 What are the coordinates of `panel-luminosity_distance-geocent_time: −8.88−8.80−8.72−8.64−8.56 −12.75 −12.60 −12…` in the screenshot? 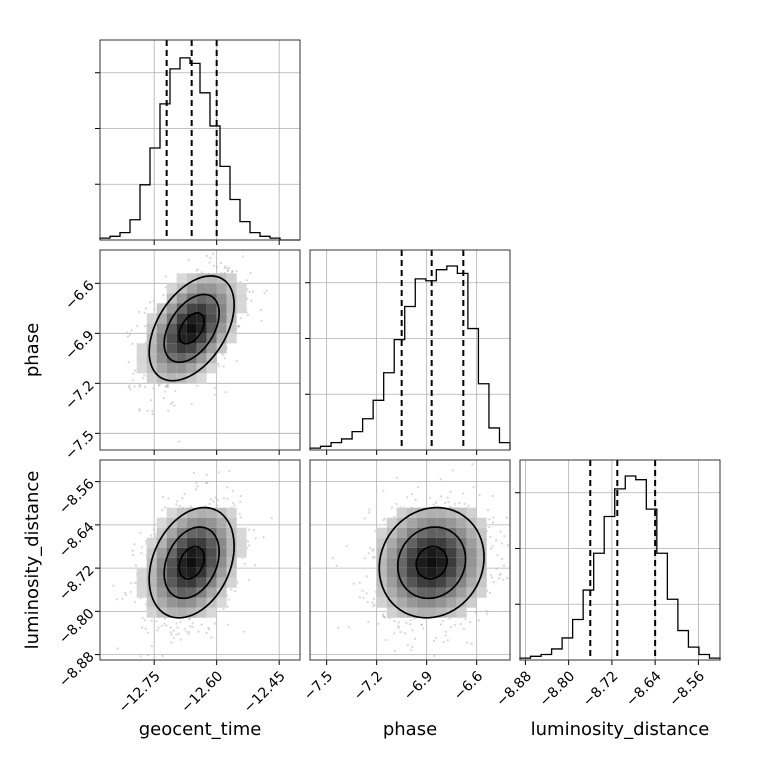 It's located at (178, 587).